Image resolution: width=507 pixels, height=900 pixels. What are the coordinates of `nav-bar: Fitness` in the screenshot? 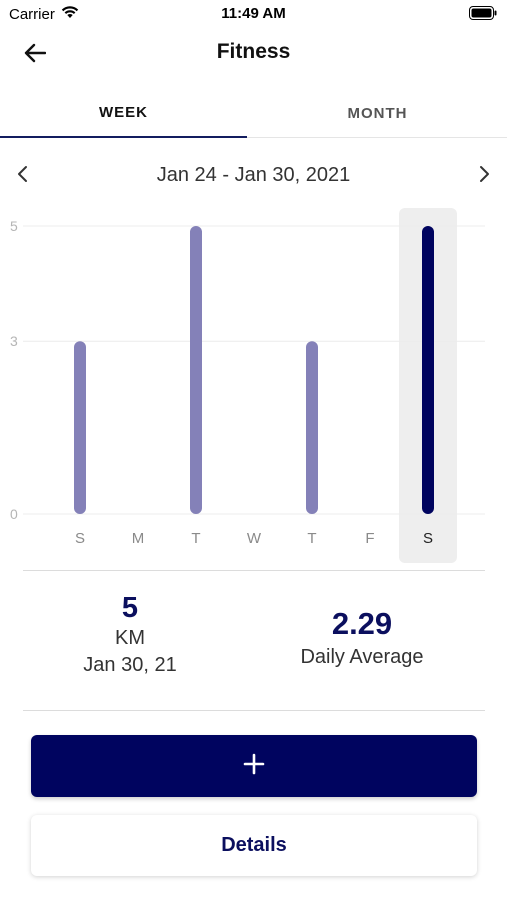 It's located at (253, 55).